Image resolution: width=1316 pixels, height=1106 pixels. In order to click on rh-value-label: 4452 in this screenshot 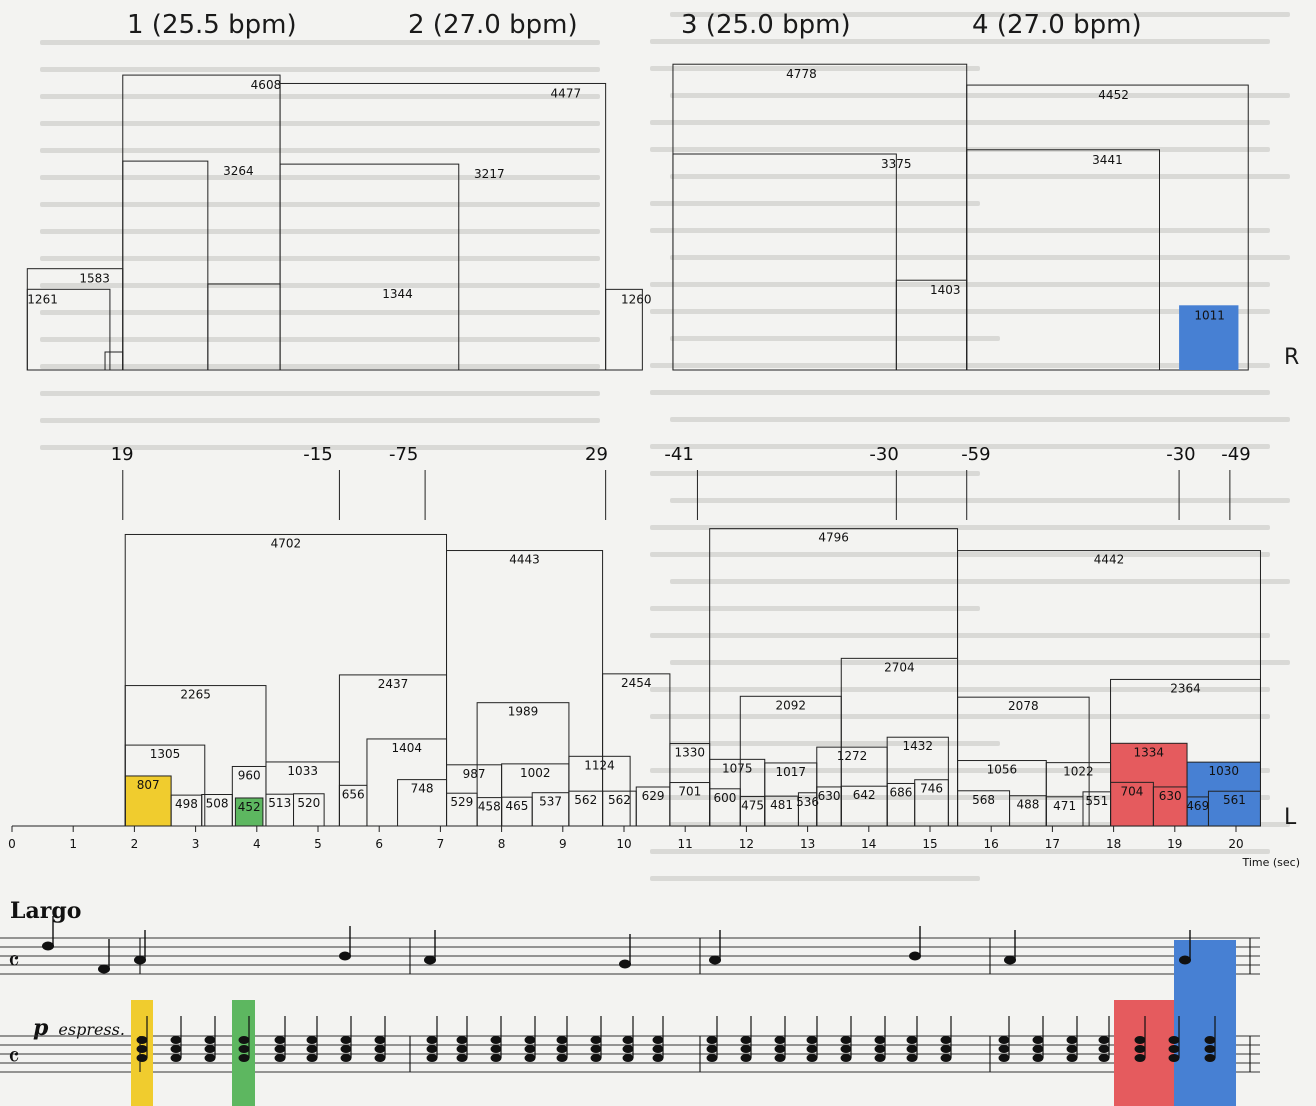, I will do `click(1113, 95)`.